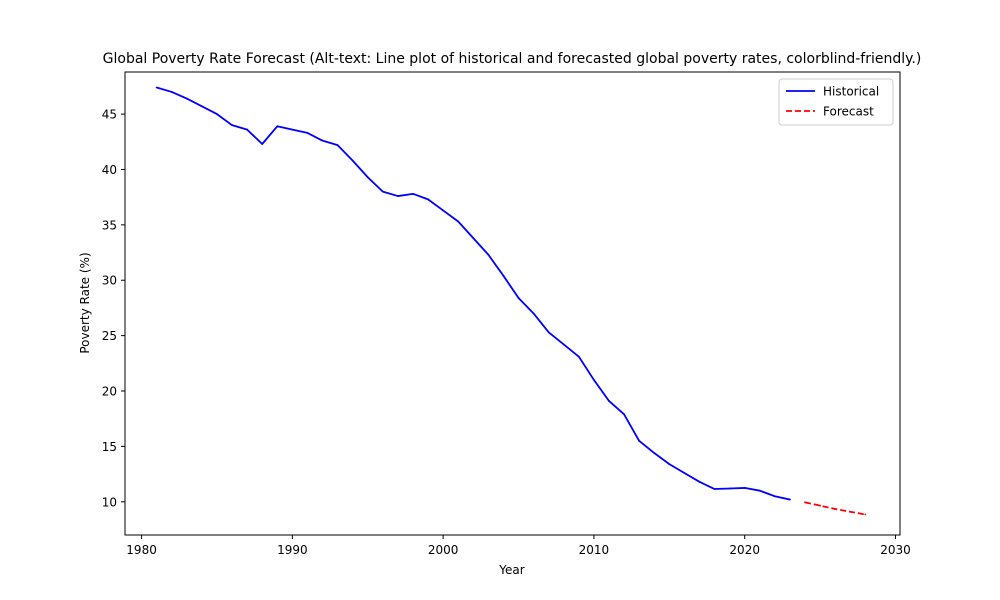 This screenshot has height=600, width=1000. What do you see at coordinates (109, 115) in the screenshot?
I see `y-tick-label: 45` at bounding box center [109, 115].